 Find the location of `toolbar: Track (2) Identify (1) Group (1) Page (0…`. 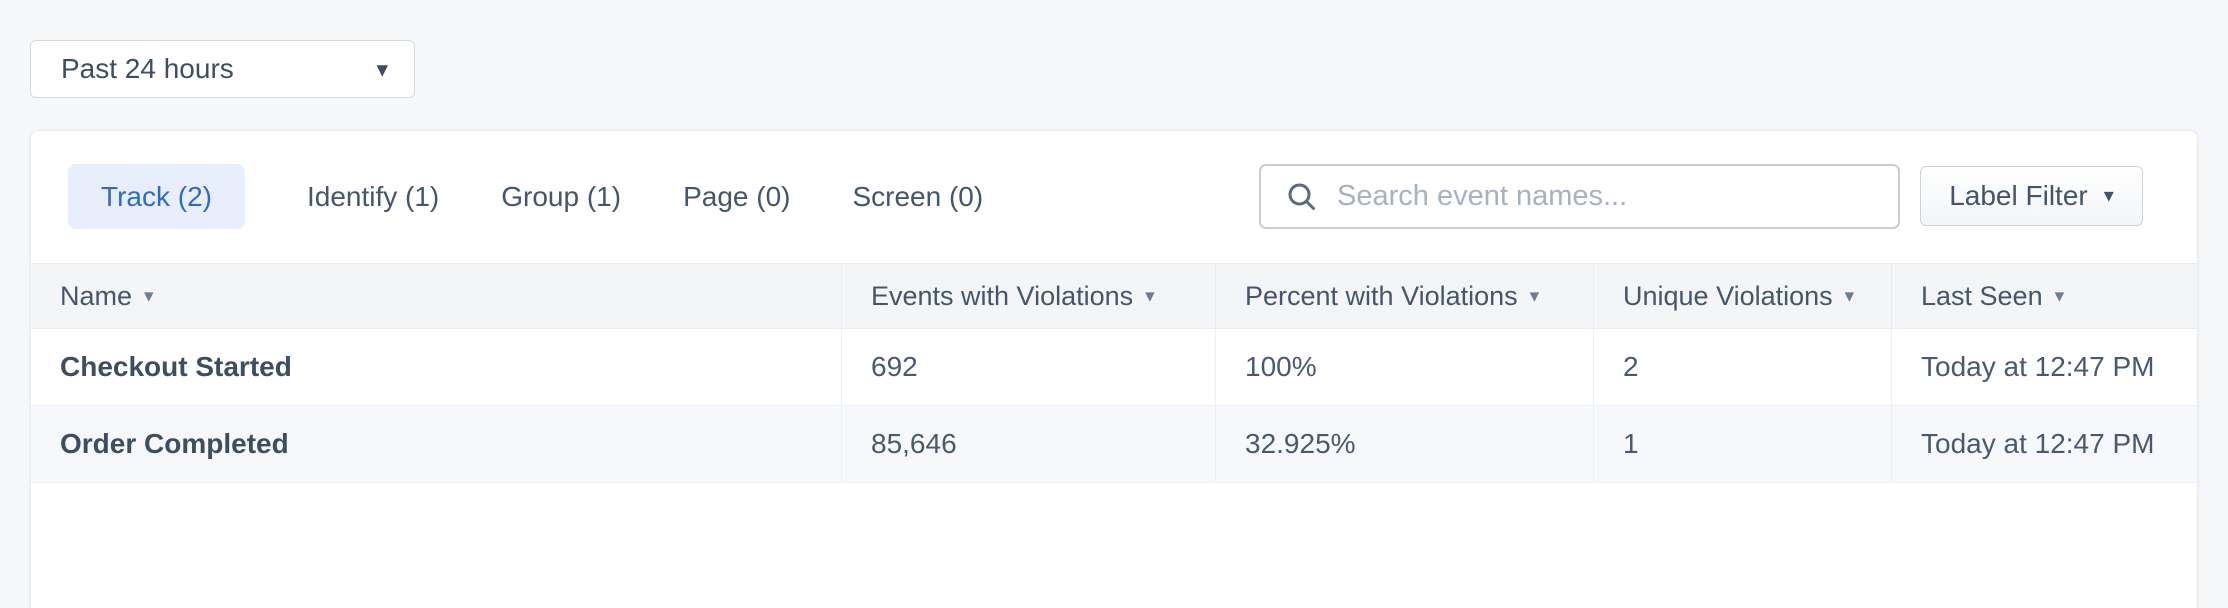

toolbar: Track (2) Identify (1) Group (1) Page (0… is located at coordinates (1114, 196).